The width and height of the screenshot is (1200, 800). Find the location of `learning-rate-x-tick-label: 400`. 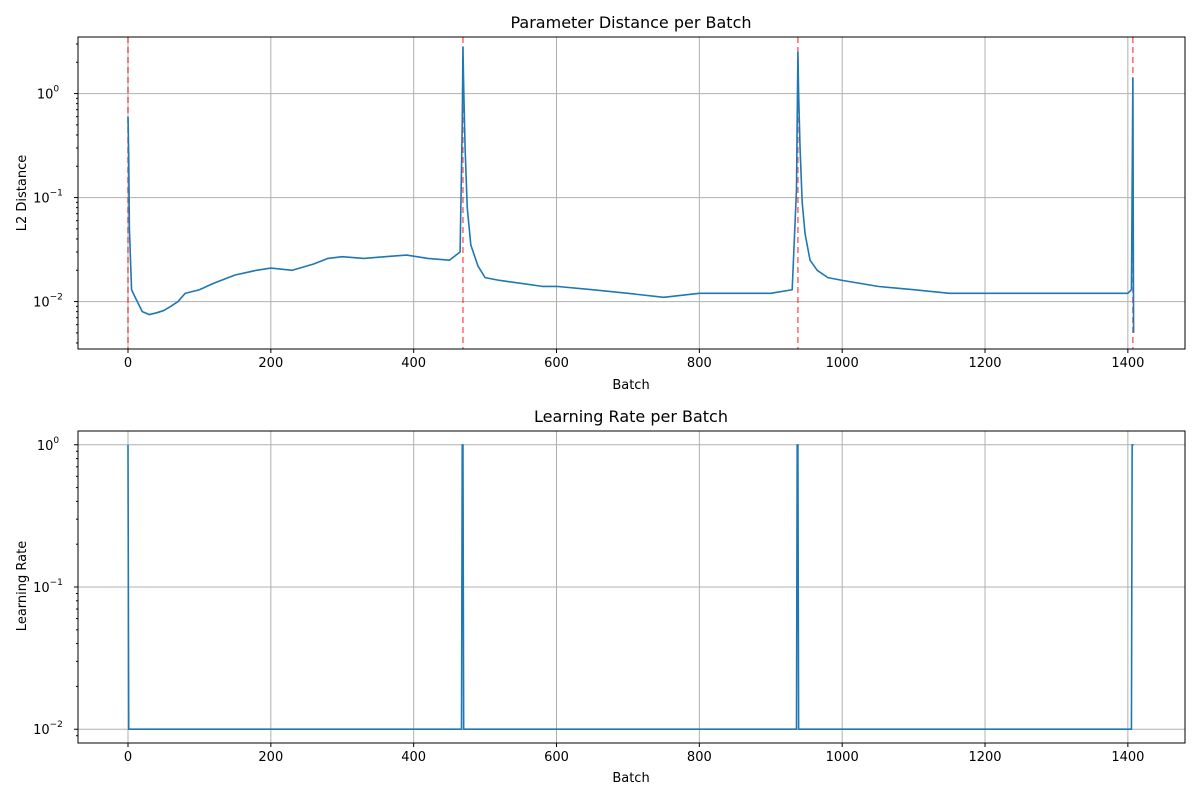

learning-rate-x-tick-label: 400 is located at coordinates (413, 757).